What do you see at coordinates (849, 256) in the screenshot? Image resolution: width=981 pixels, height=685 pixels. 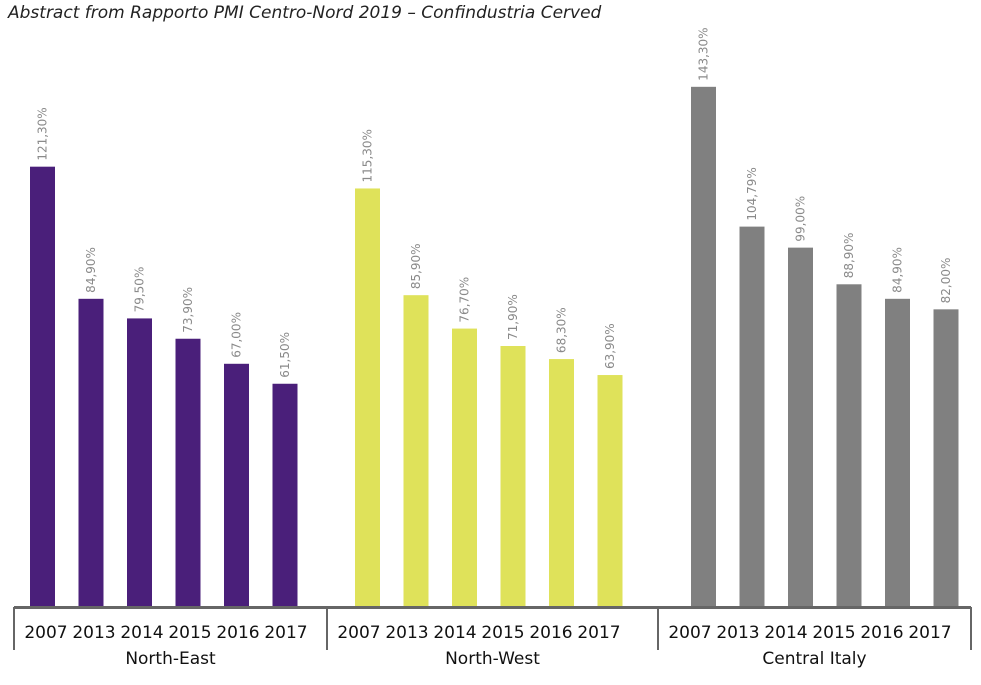 I see `data-label: 88,90%` at bounding box center [849, 256].